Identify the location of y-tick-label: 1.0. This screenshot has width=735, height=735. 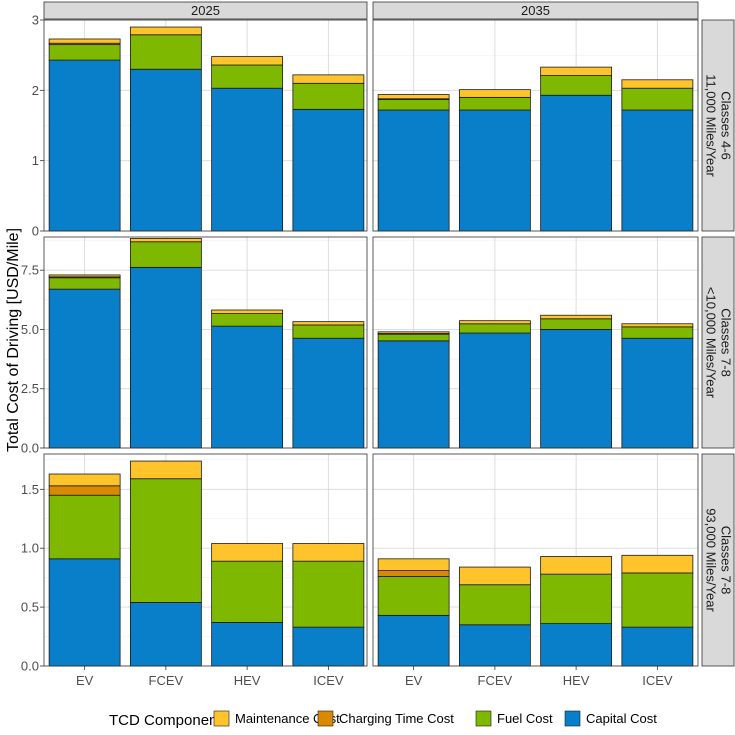
(30, 548).